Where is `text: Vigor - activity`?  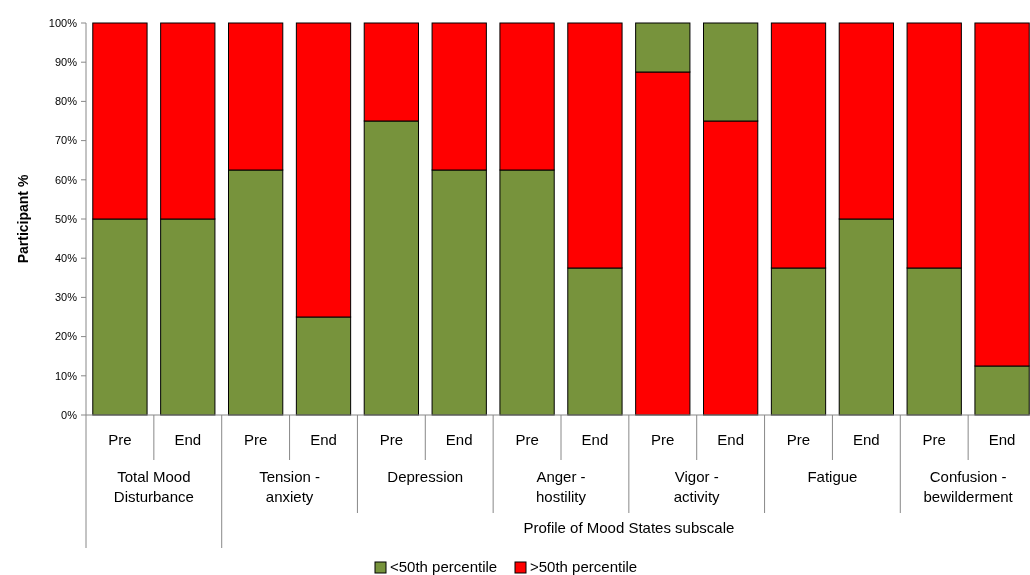
text: Vigor - activity is located at coordinates (697, 486).